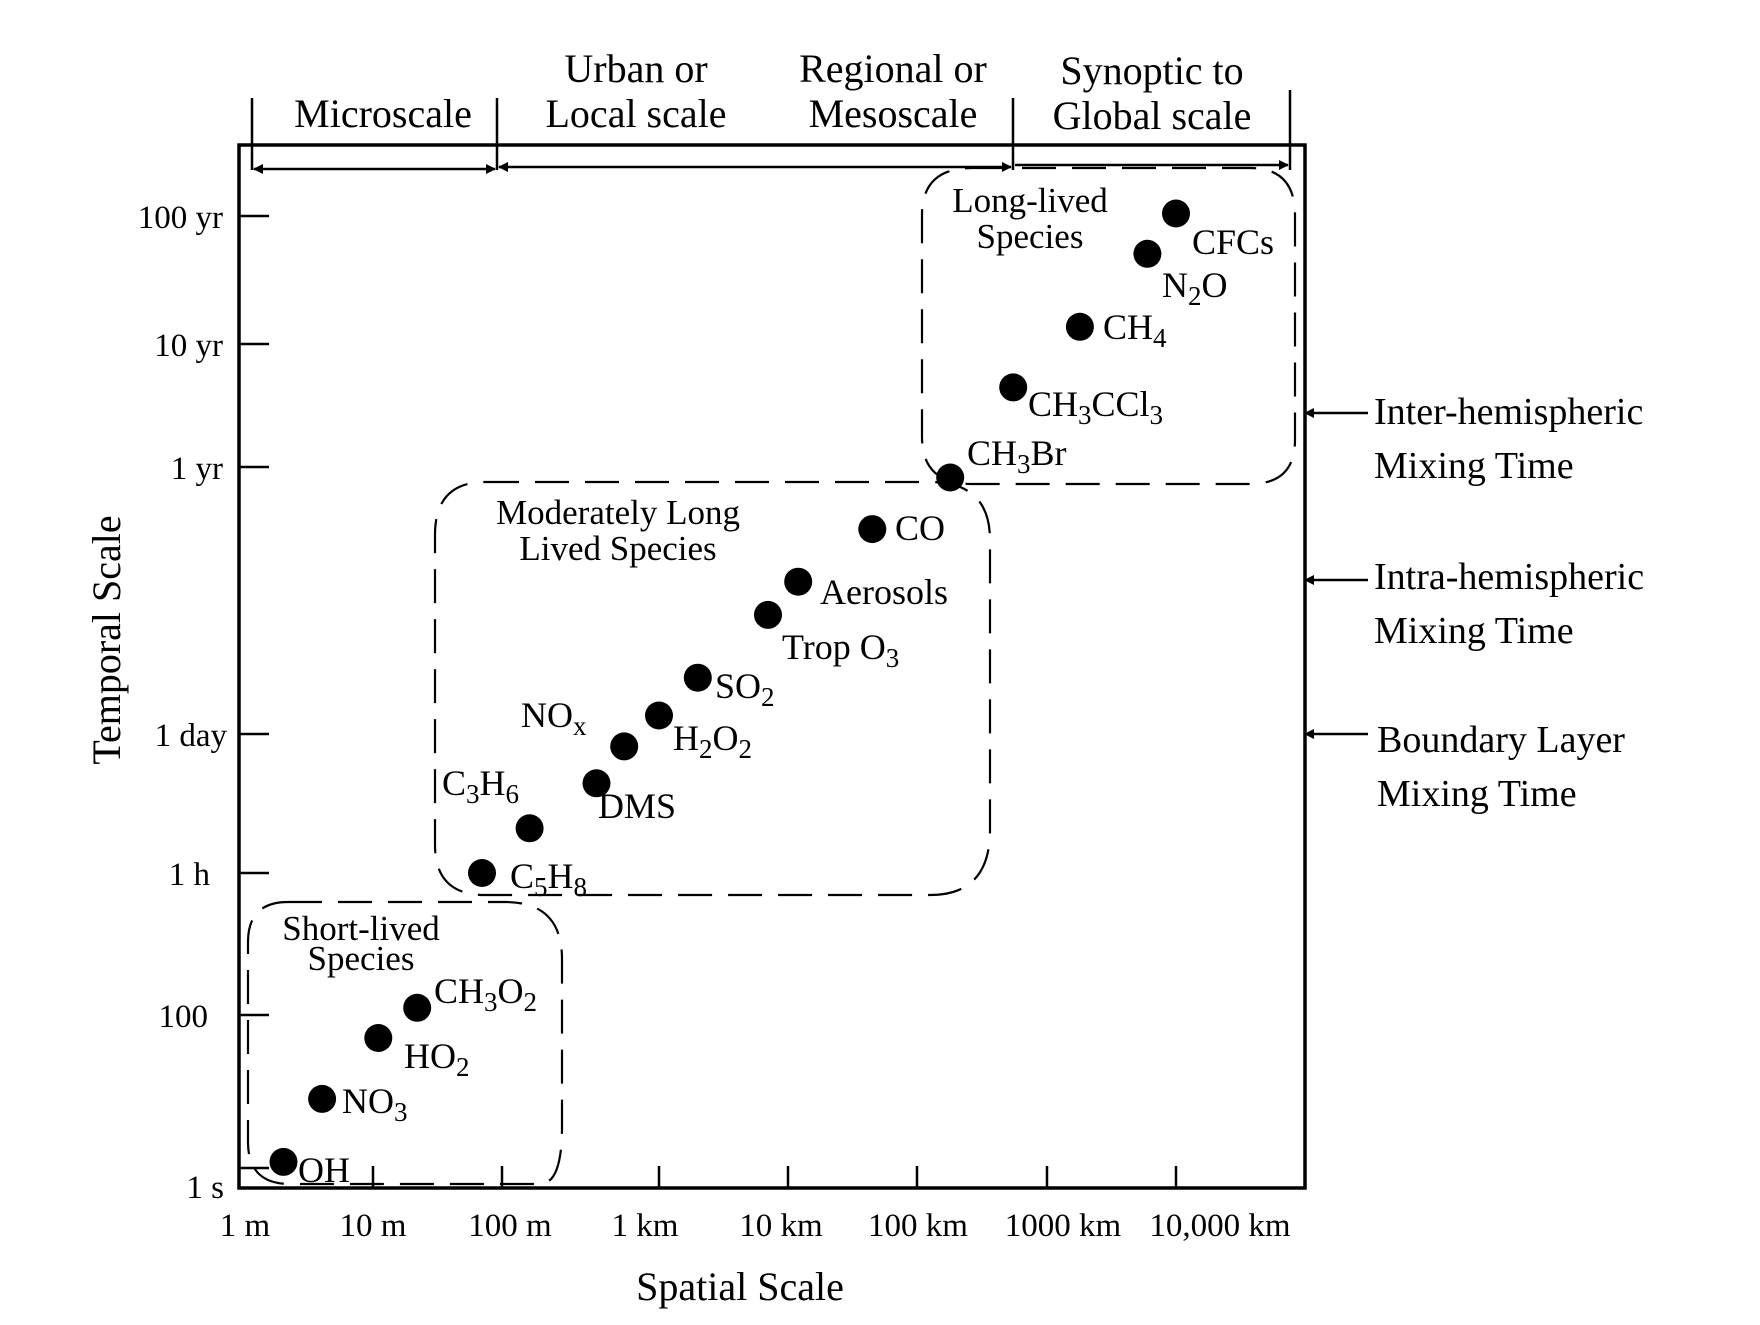 The height and width of the screenshot is (1325, 1760). I want to click on species-dot-h2o2, so click(659, 715).